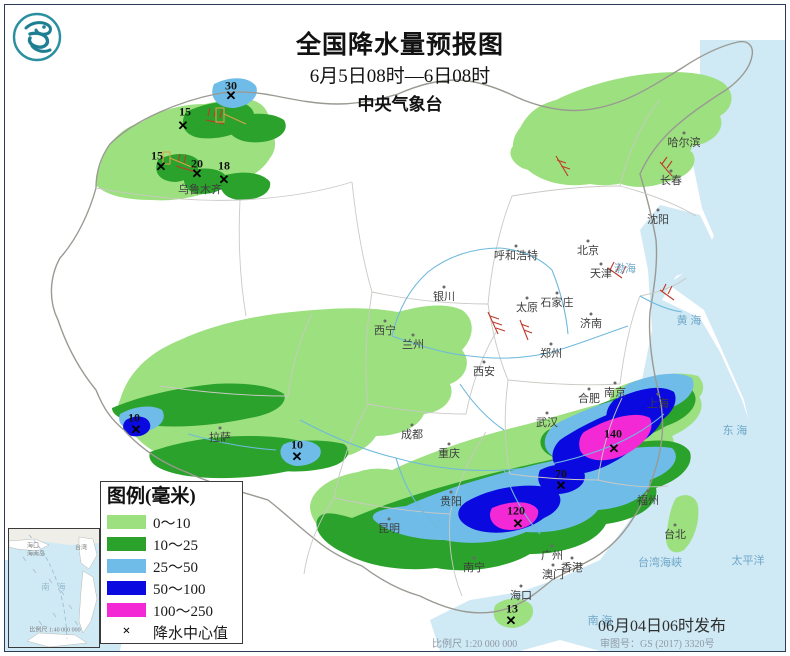 This screenshot has height=656, width=790. What do you see at coordinates (33, 546) in the screenshot?
I see `inset-label-haikou: 海口` at bounding box center [33, 546].